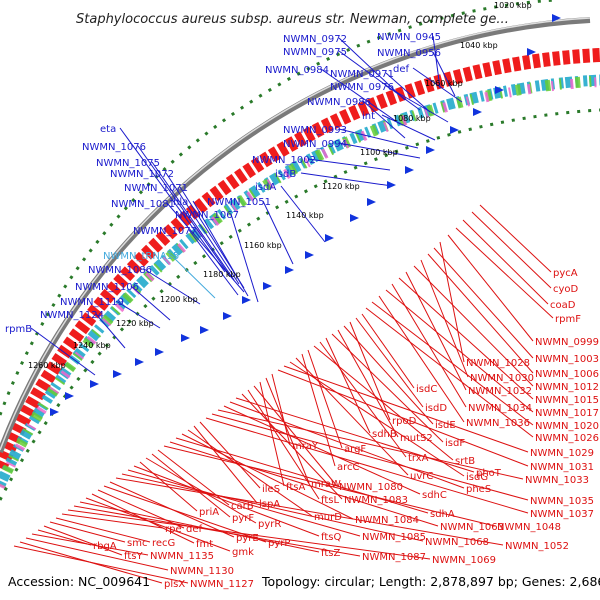  What do you see at coordinates (513, 5) in the screenshot?
I see `scale-tick-label: 1020 kbp` at bounding box center [513, 5].